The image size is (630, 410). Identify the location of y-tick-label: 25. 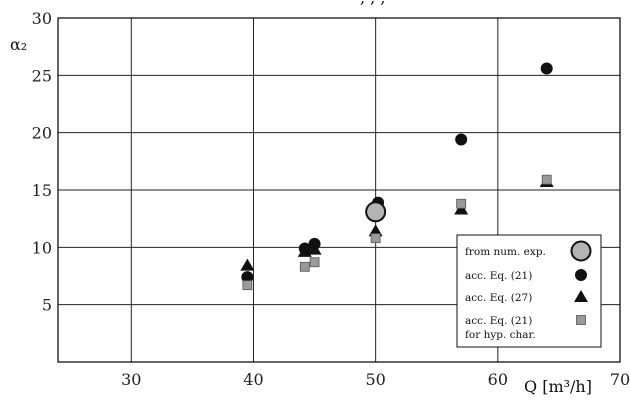
(42, 75).